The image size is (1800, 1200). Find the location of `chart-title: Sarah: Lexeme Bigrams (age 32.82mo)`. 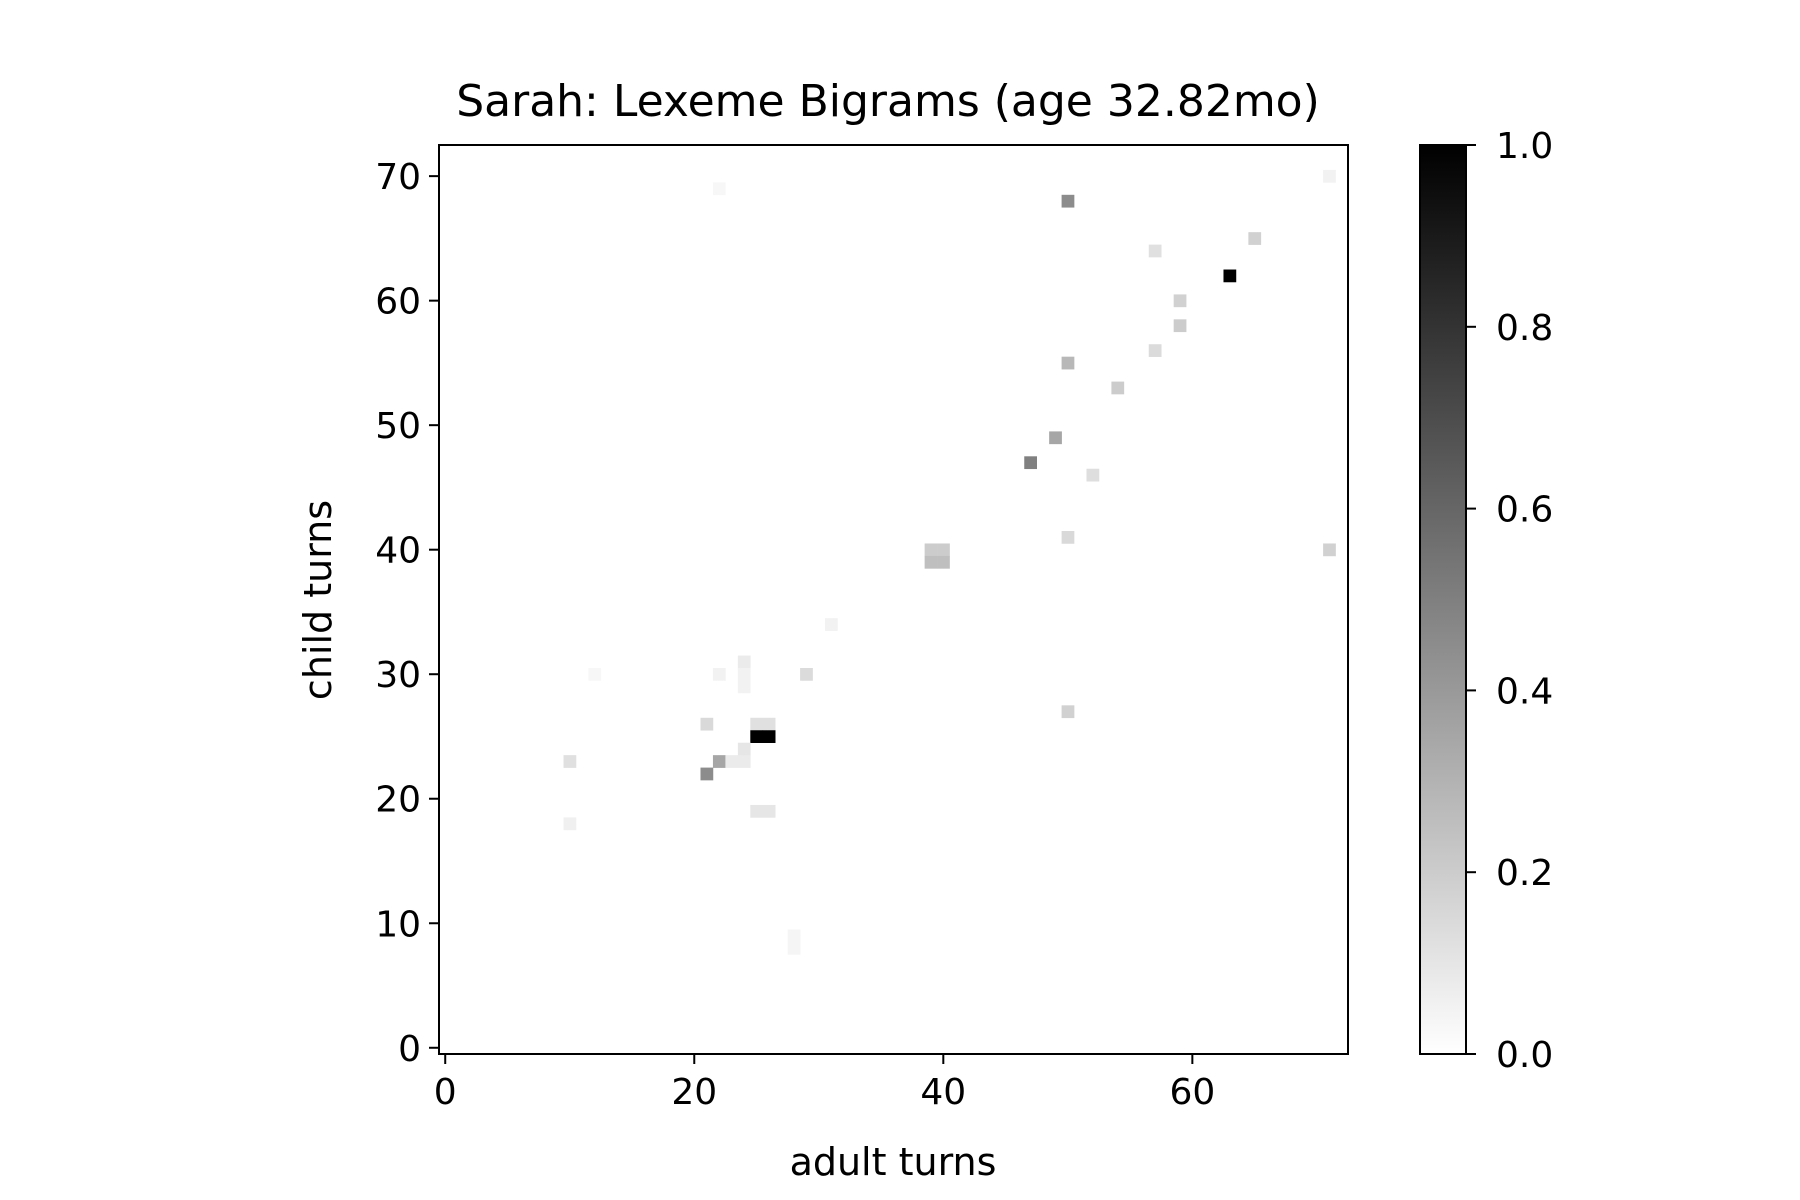

chart-title: Sarah: Lexeme Bigrams (age 32.82mo) is located at coordinates (888, 101).